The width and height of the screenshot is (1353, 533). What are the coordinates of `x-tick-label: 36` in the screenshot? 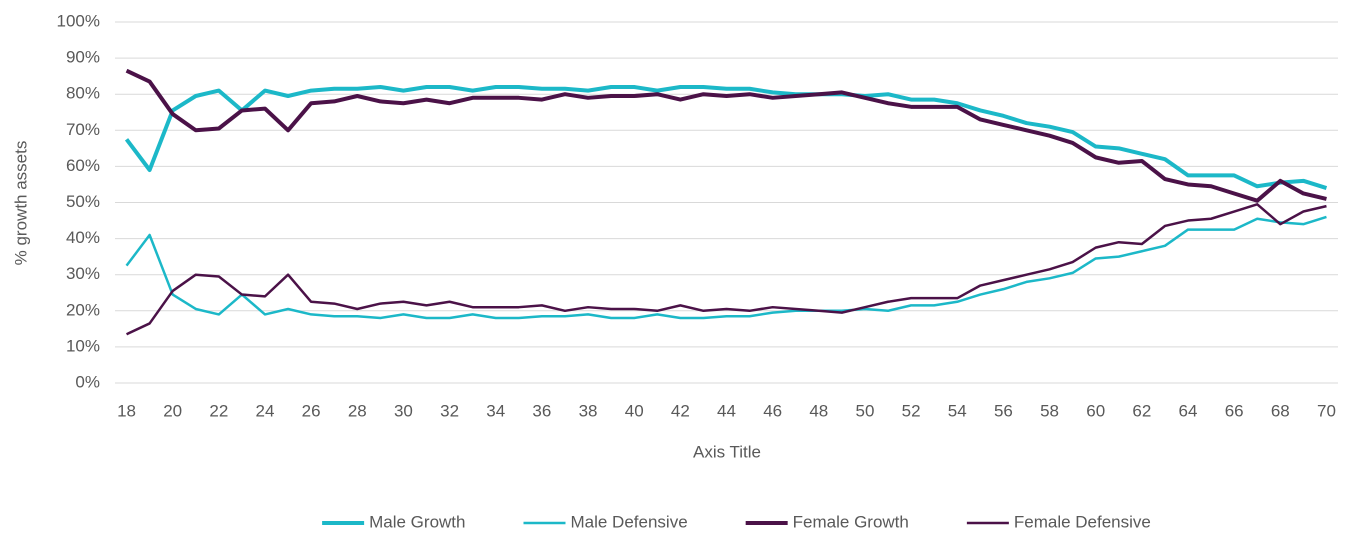 It's located at (541, 410).